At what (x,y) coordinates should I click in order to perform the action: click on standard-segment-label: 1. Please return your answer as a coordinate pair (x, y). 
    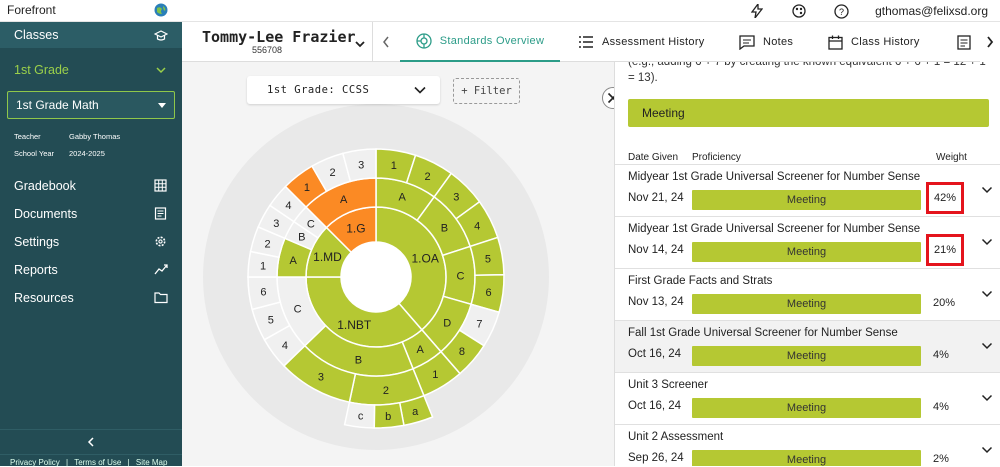
    Looking at the image, I should click on (435, 375).